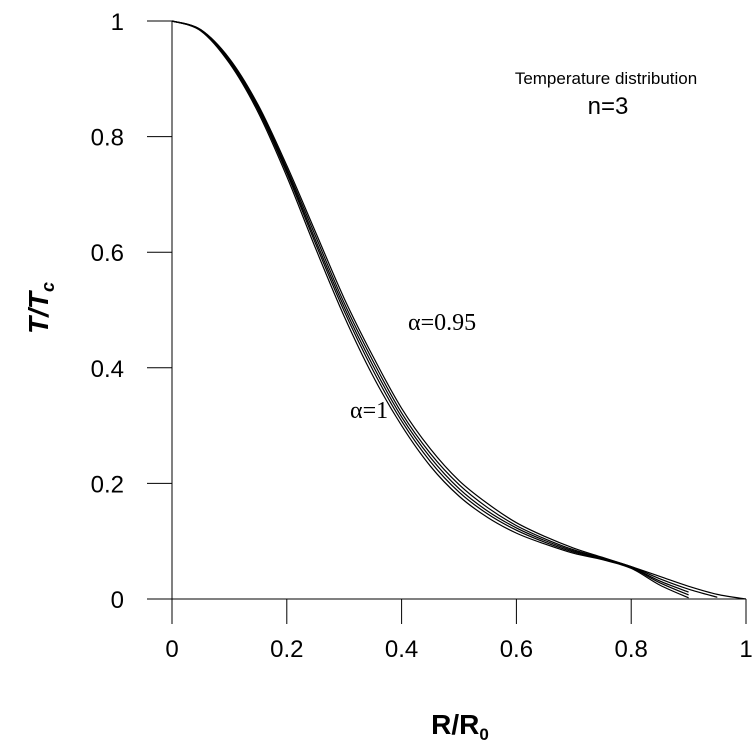 This screenshot has height=744, width=756. What do you see at coordinates (745, 649) in the screenshot?
I see `x-tick-label: 1` at bounding box center [745, 649].